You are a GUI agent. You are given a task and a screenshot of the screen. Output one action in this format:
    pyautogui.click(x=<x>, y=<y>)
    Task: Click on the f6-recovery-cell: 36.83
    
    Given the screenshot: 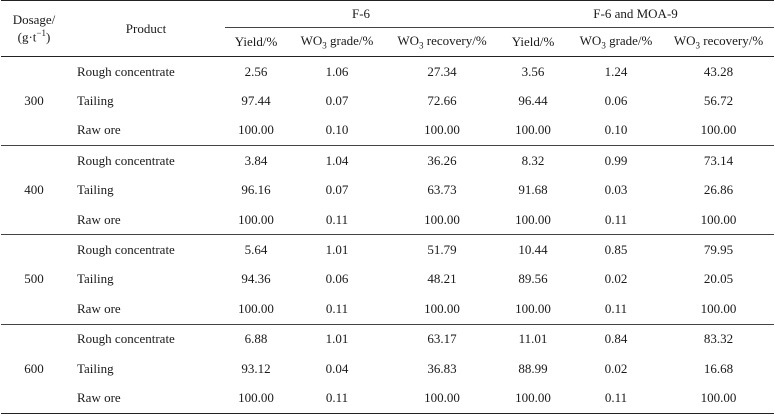 What is the action you would take?
    pyautogui.click(x=442, y=368)
    